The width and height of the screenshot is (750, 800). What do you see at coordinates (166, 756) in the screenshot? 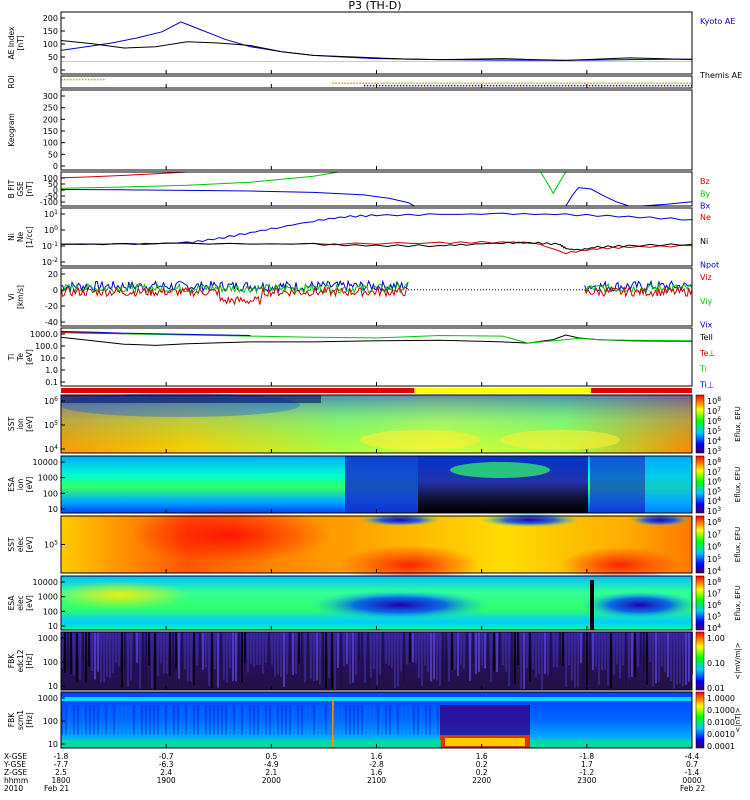
I see `ephemeris-value: -0.7` at bounding box center [166, 756].